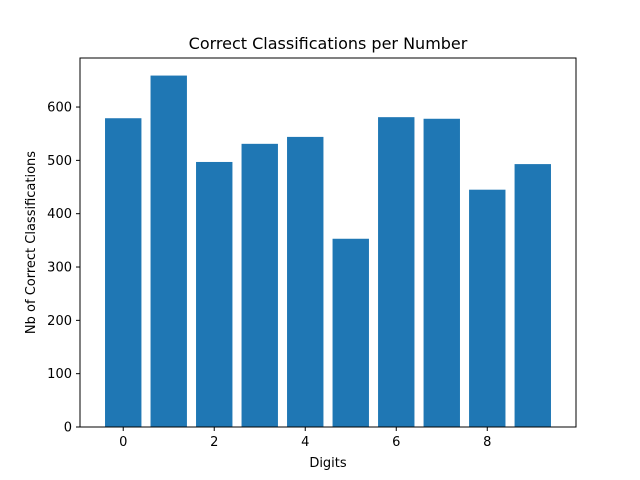 The height and width of the screenshot is (480, 640). What do you see at coordinates (59, 214) in the screenshot?
I see `y-tick-label: 400` at bounding box center [59, 214].